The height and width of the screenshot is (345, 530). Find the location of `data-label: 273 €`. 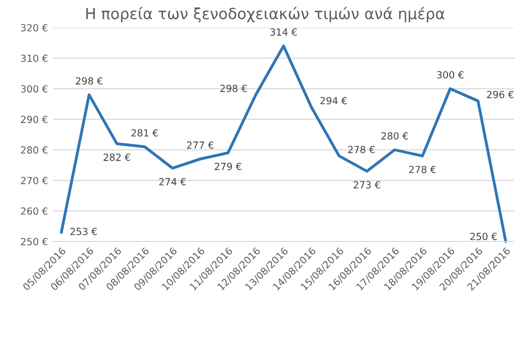

data-label: 273 € is located at coordinates (367, 184).